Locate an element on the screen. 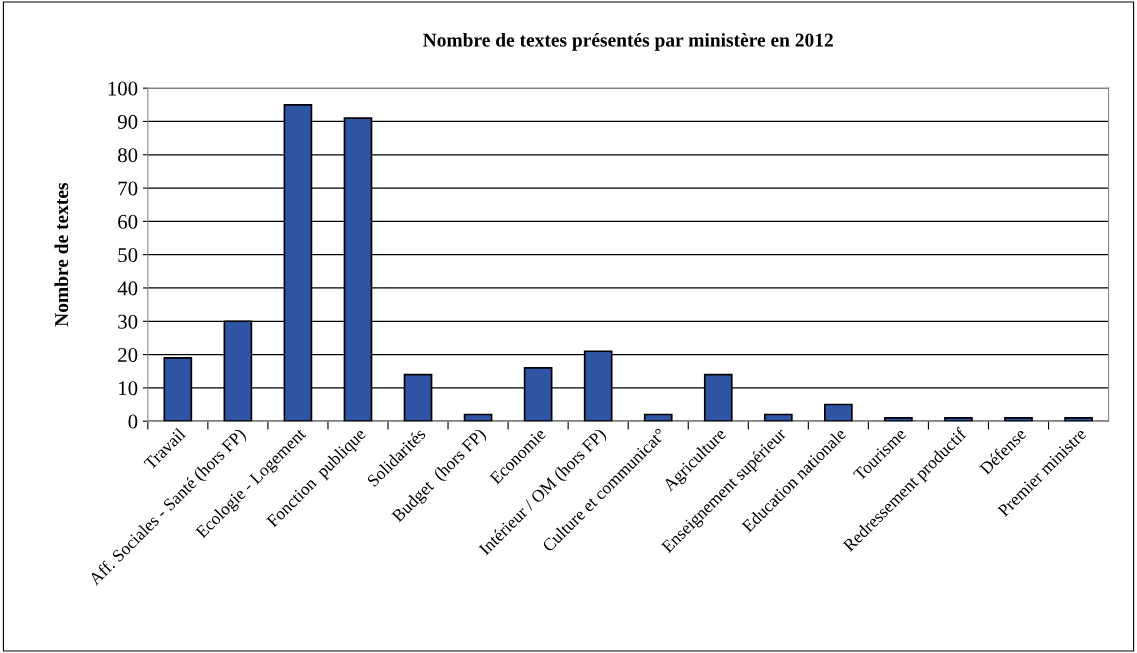 The width and height of the screenshot is (1137, 653). y-tick-label: 10 is located at coordinates (128, 388).